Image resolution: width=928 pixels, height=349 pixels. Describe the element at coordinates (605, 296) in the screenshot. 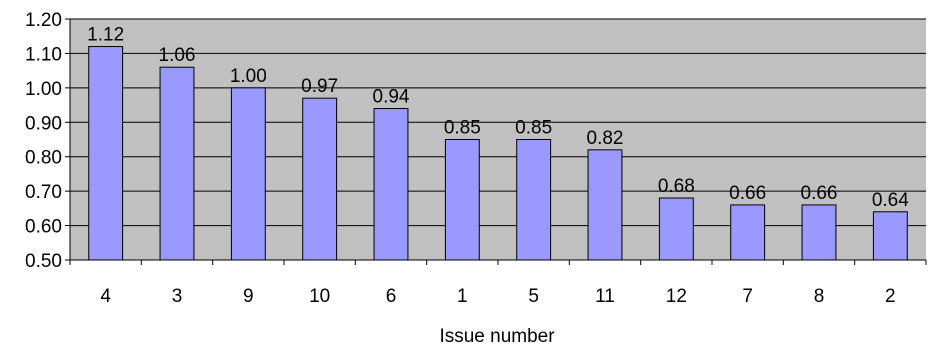

I see `x-tick-label-11: 11` at that location.